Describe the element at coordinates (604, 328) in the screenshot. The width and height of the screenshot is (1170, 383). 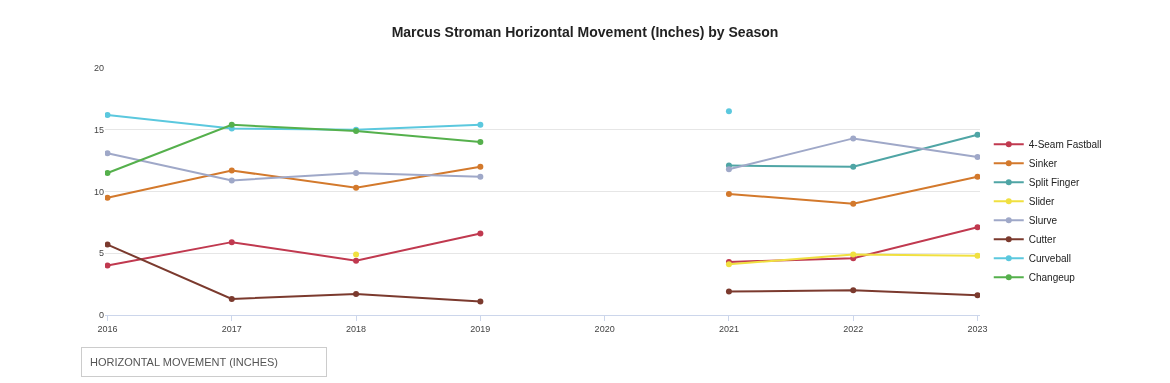
I see `x-tick-label: 2020` at that location.